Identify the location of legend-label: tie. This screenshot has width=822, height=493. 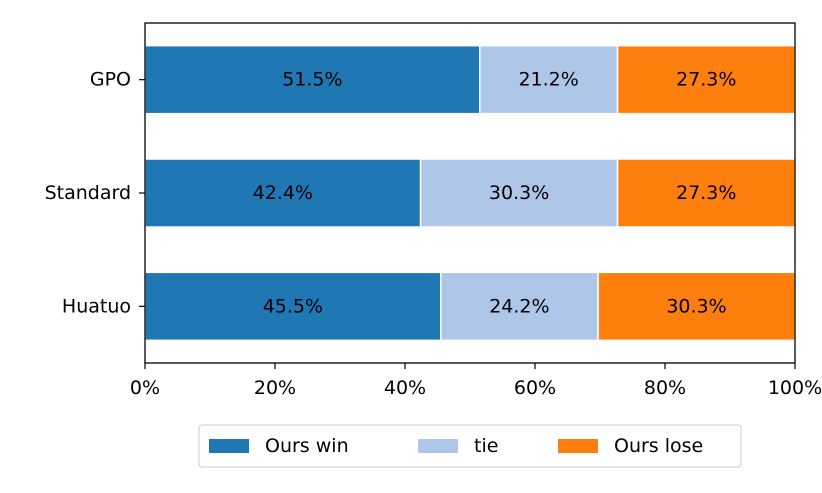
(486, 446).